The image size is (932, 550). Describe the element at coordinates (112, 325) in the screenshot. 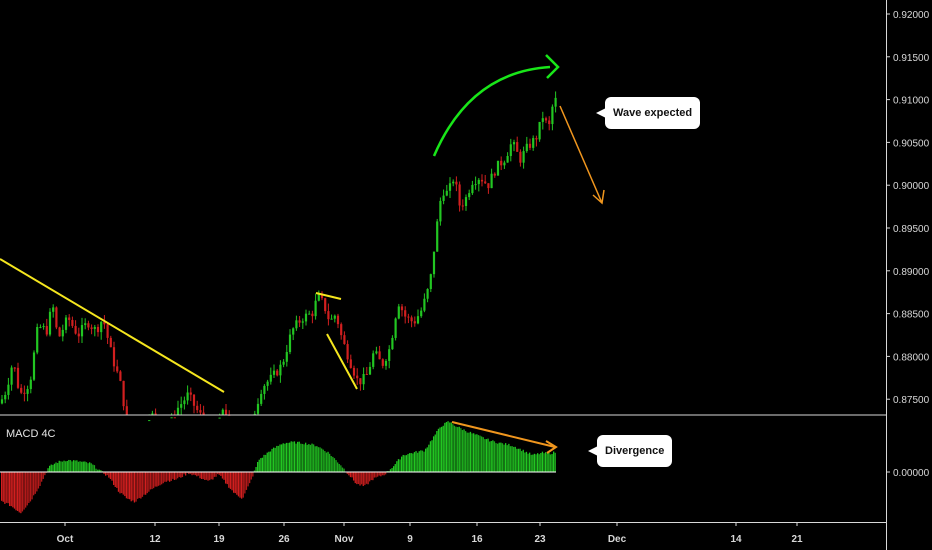

I see `descending-trendline` at that location.